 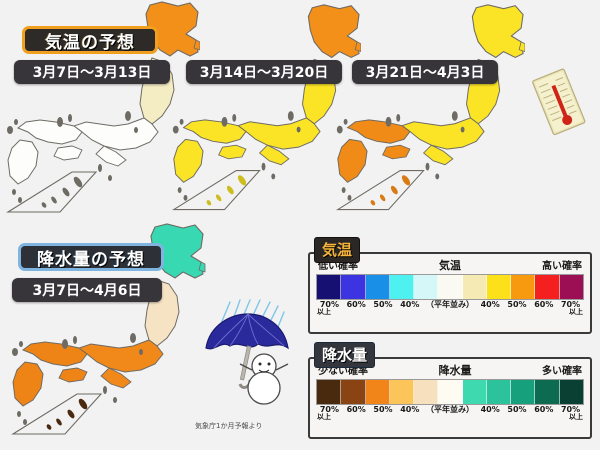 I want to click on date-badge-week1: 3月7日〜3月13日, so click(x=92, y=72).